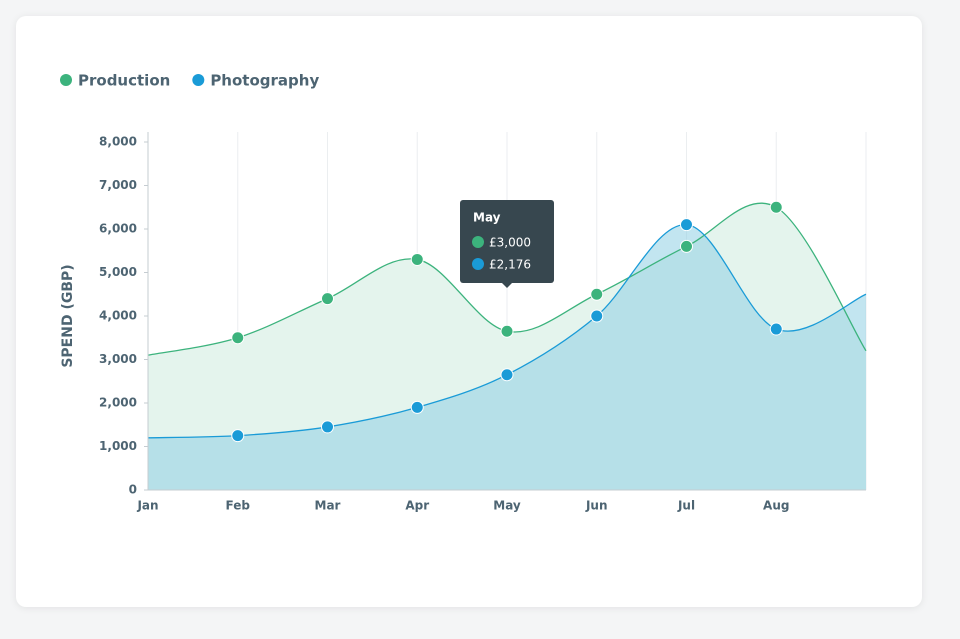 This screenshot has height=639, width=960. Describe the element at coordinates (68, 315) in the screenshot. I see `y-axis-label: SPEND (GBP)` at that location.